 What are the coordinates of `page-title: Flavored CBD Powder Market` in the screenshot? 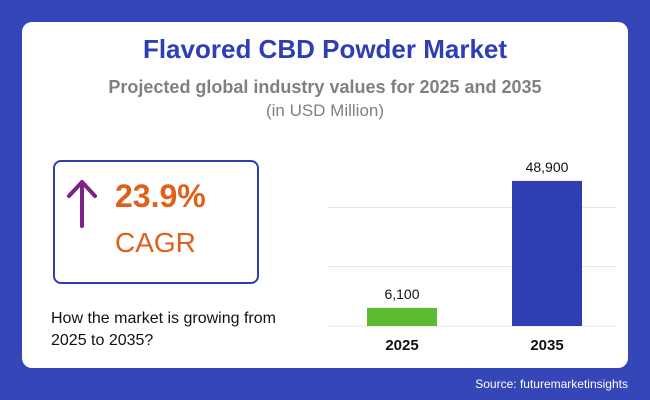 It's located at (325, 49).